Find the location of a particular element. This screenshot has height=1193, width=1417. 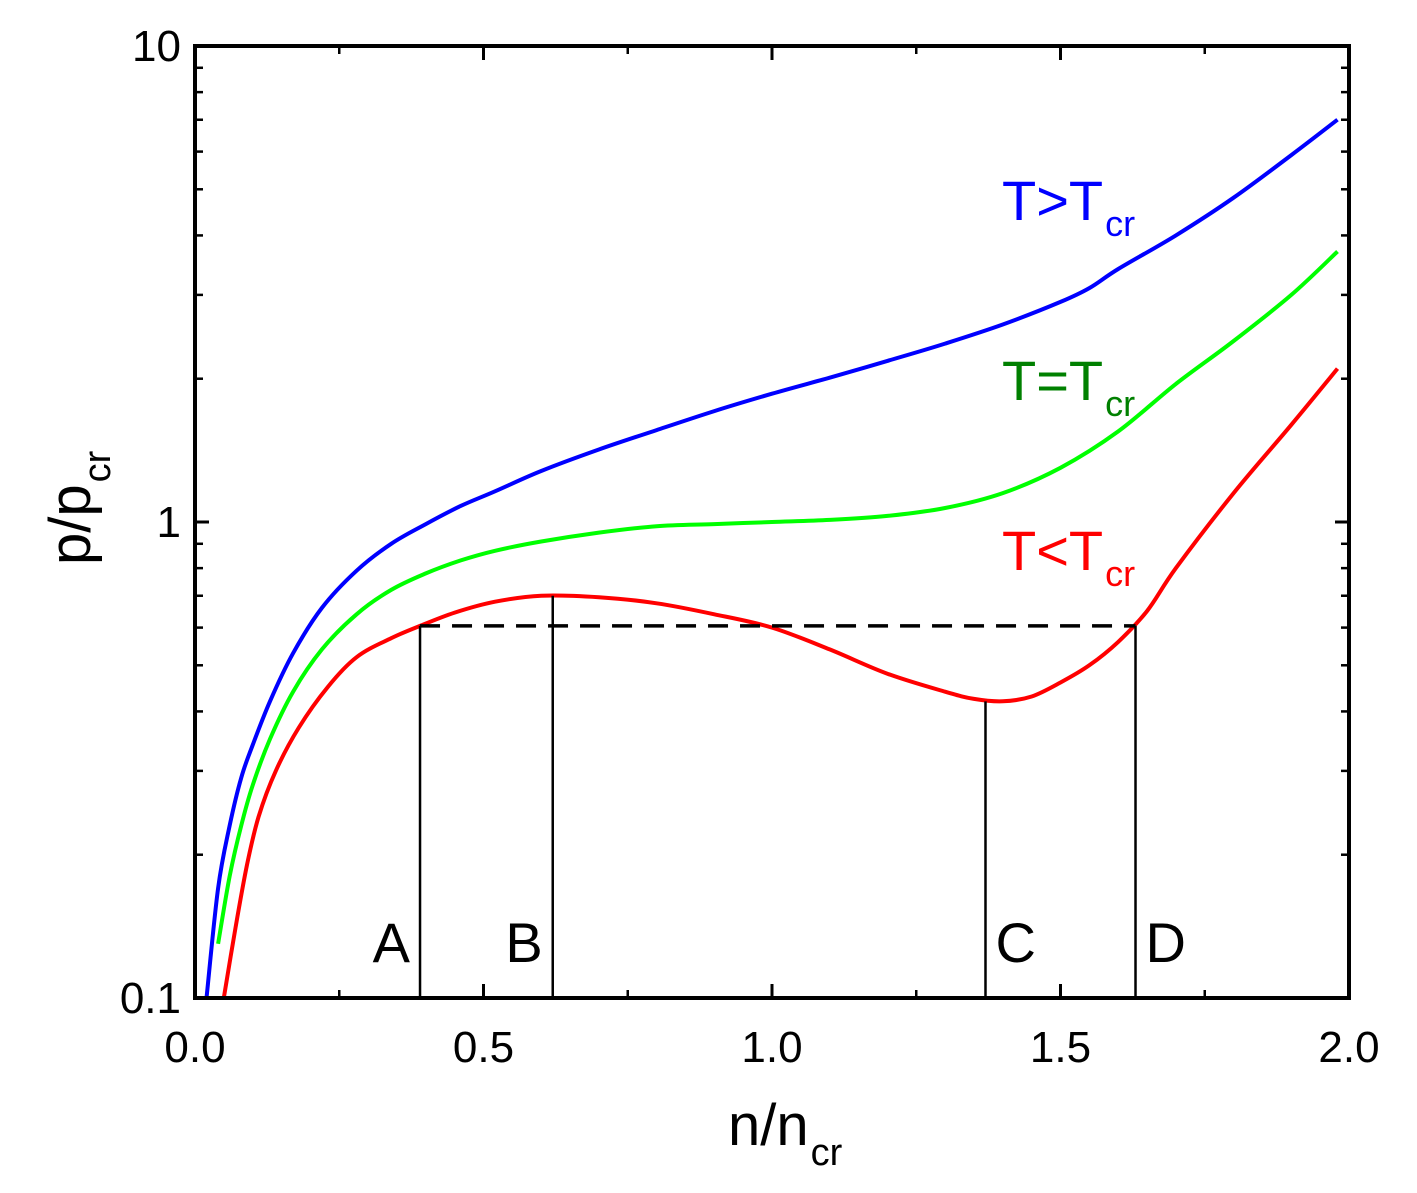

x-tick-label: 1.0 is located at coordinates (771, 1047).